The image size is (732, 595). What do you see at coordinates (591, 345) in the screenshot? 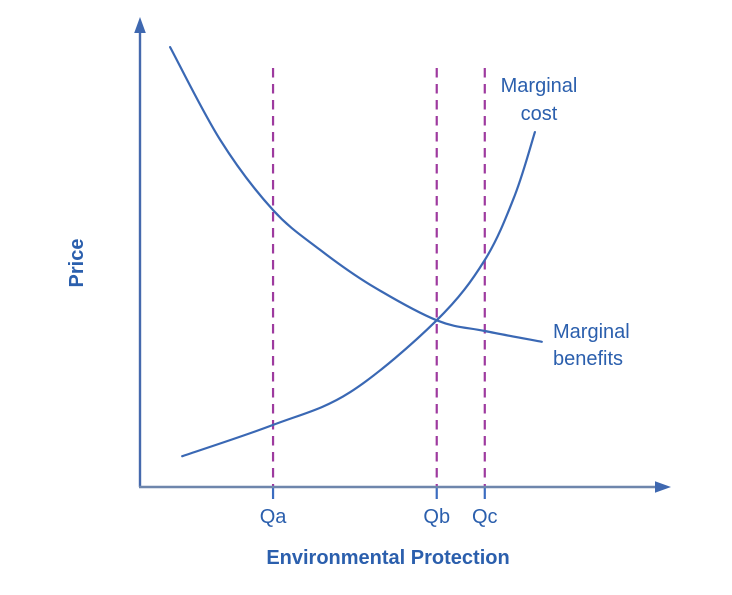
I see `series-label-marginal-benefits: Marginal benefits` at bounding box center [591, 345].